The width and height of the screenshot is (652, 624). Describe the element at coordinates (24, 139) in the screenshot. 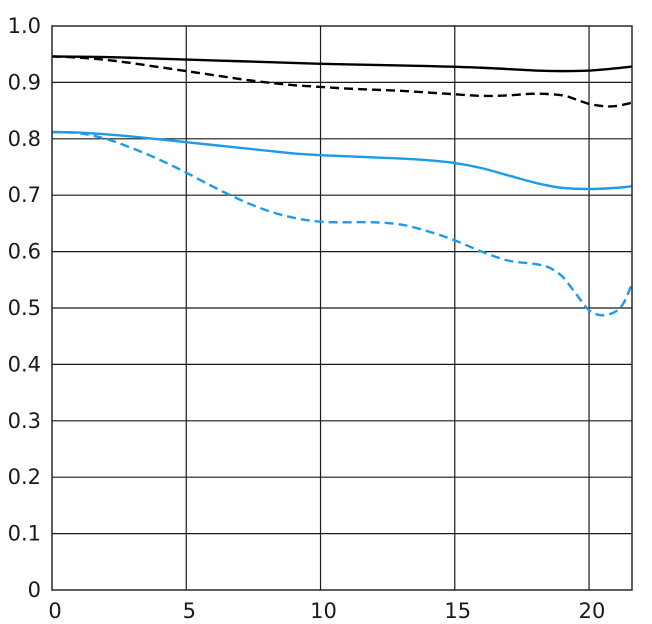

I see `y-tick-label: 0.8` at that location.